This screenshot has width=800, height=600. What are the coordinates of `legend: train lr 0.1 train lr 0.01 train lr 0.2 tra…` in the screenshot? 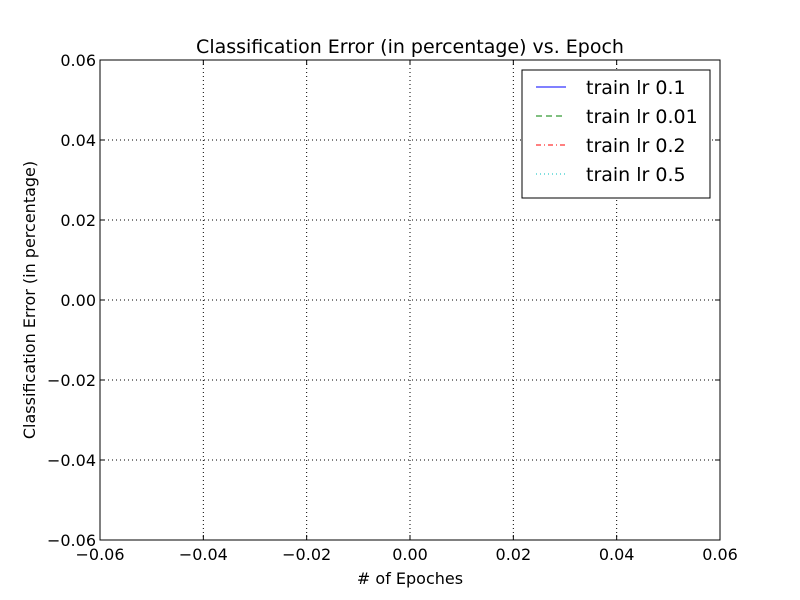 It's located at (616, 134).